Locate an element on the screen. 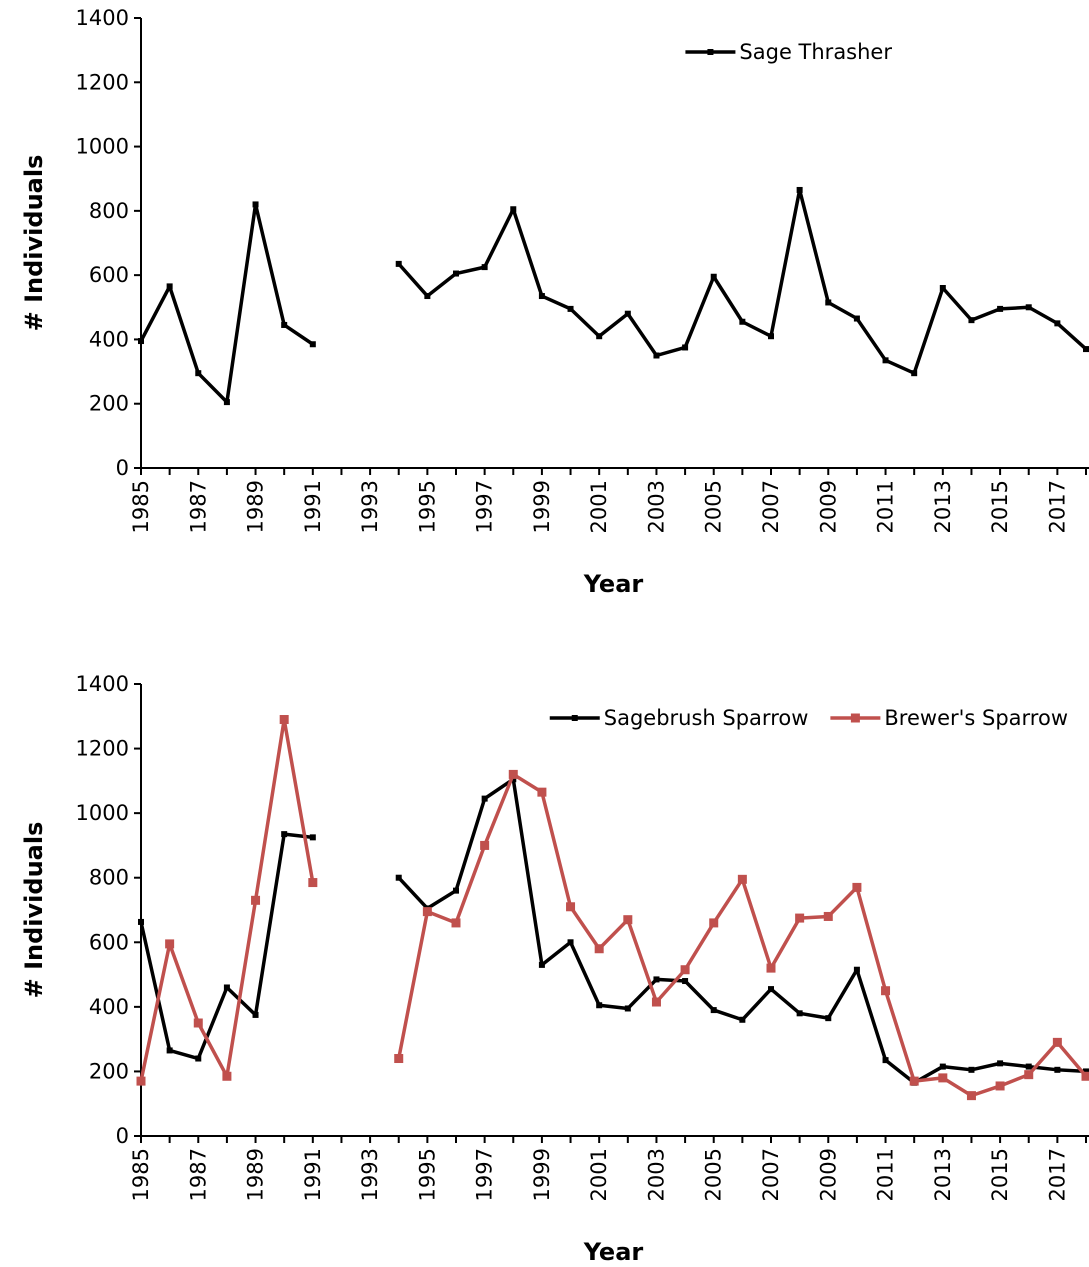  x-tick-label: 2011 is located at coordinates (886, 1174).